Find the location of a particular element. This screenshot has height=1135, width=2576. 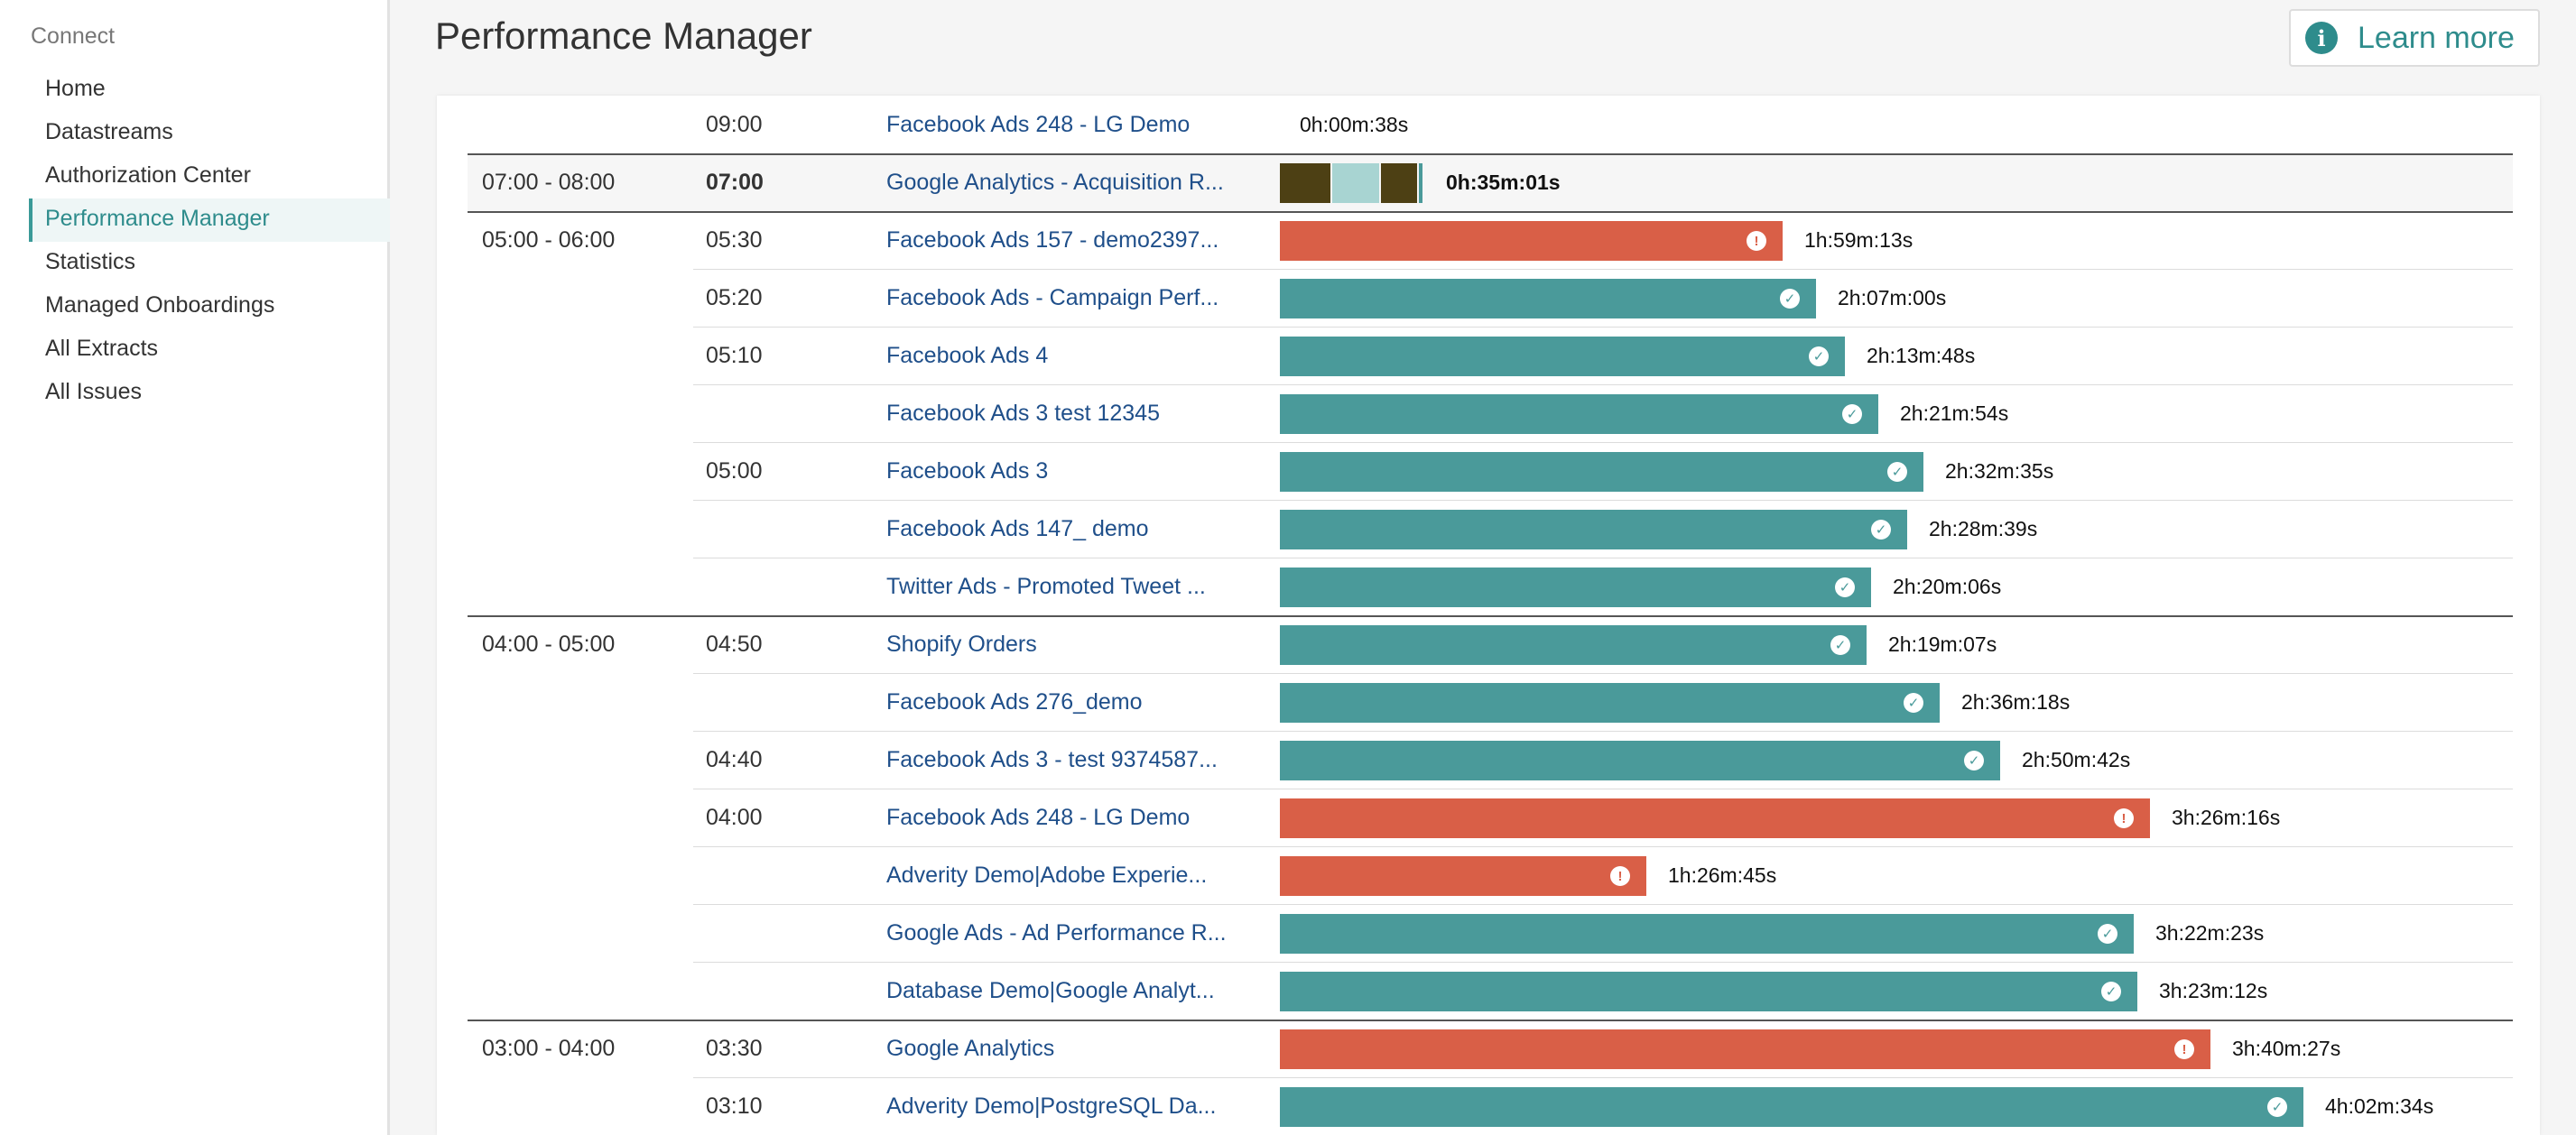

duration-bar-track: ✓ 2h:21m:54s is located at coordinates (1896, 413).